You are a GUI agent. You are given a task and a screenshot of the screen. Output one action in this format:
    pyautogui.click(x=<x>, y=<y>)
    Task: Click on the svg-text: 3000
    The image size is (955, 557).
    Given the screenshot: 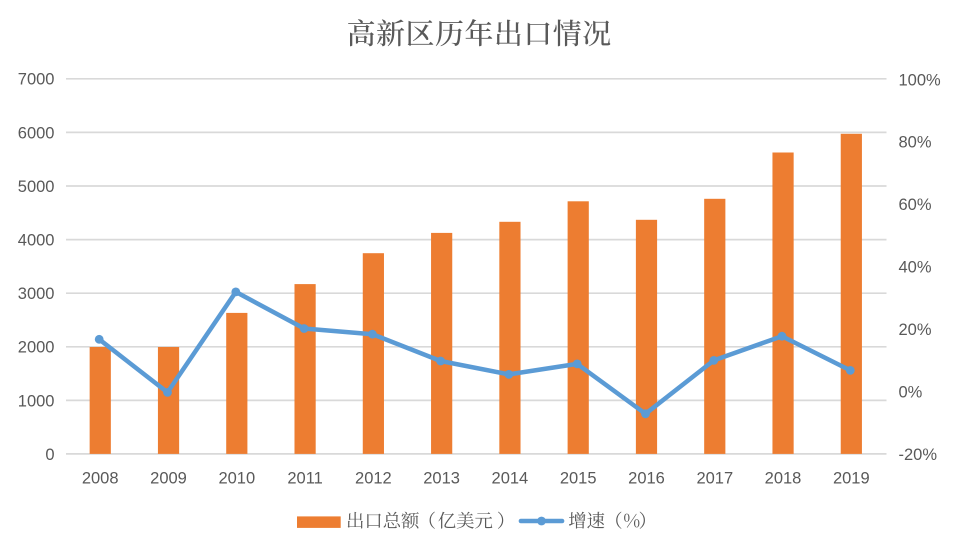 What is the action you would take?
    pyautogui.click(x=36, y=294)
    